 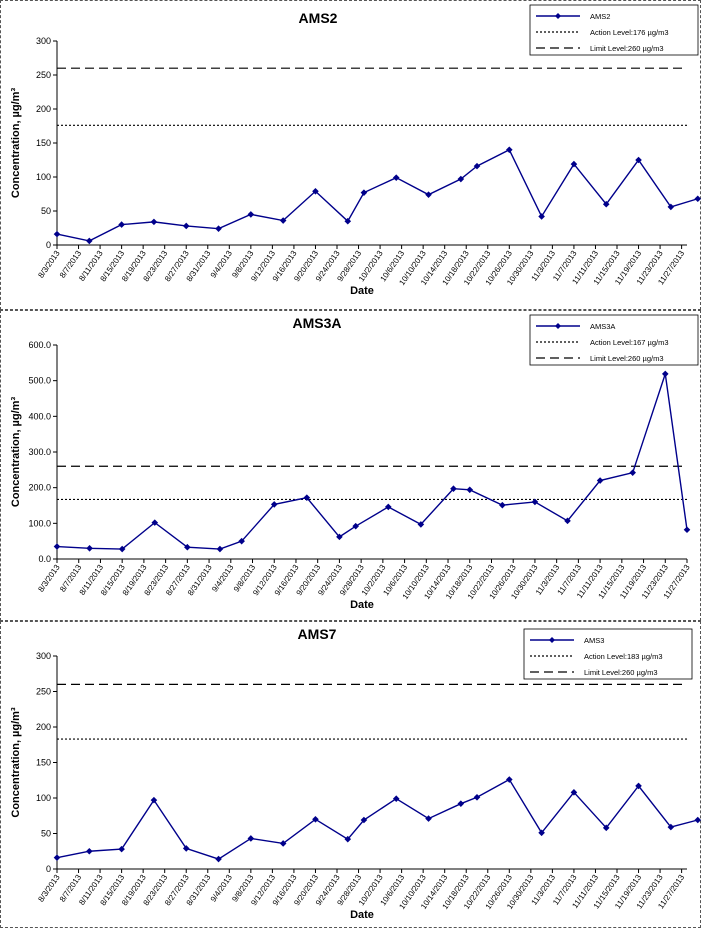 What do you see at coordinates (594, 640) in the screenshot?
I see `legend-entry-label: AMS3` at bounding box center [594, 640].